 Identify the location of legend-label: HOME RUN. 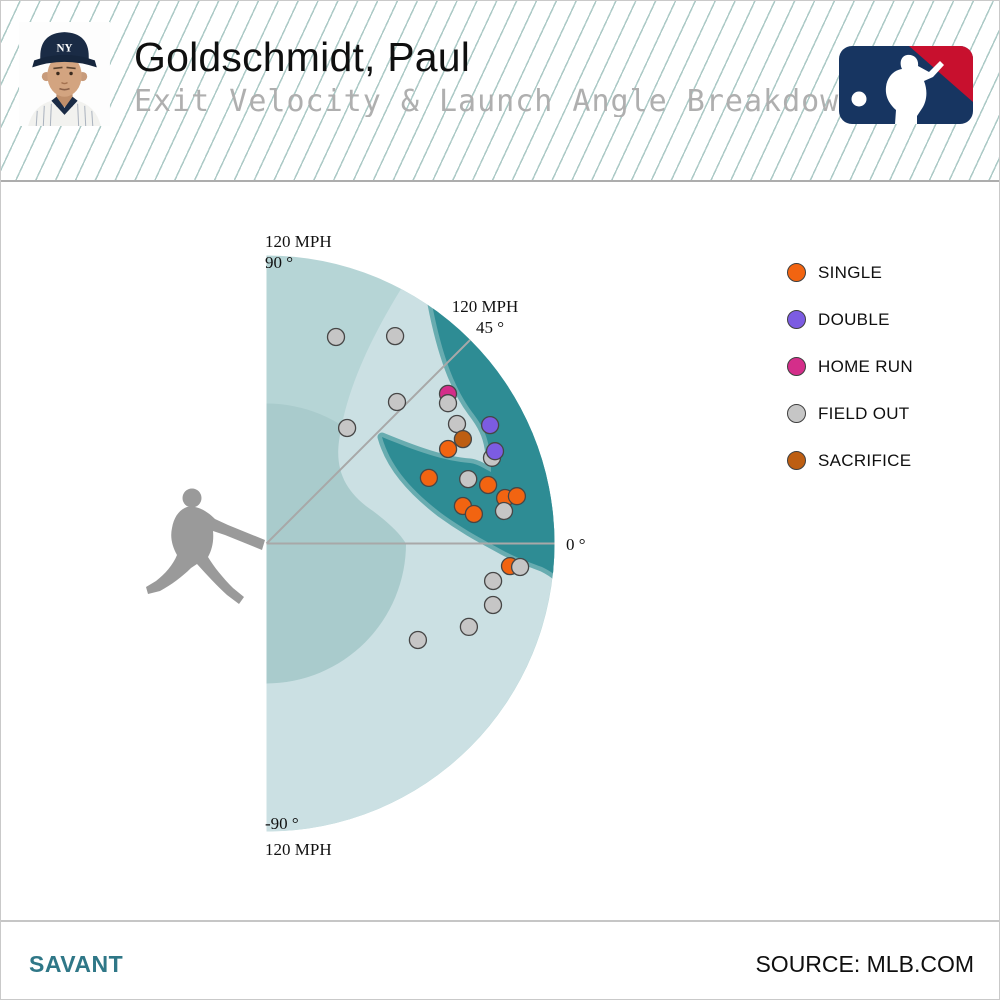
(865, 366).